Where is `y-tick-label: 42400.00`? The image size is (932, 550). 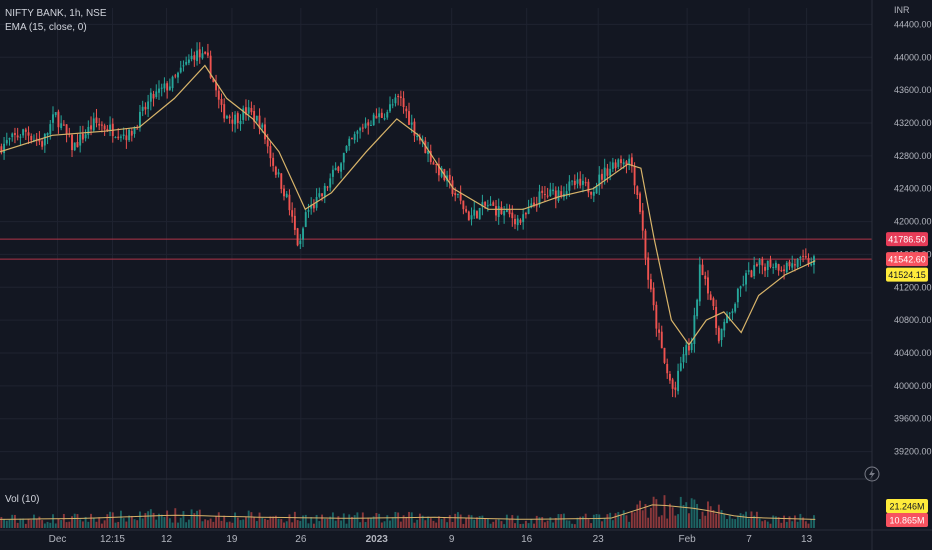 y-tick-label: 42400.00 is located at coordinates (913, 189).